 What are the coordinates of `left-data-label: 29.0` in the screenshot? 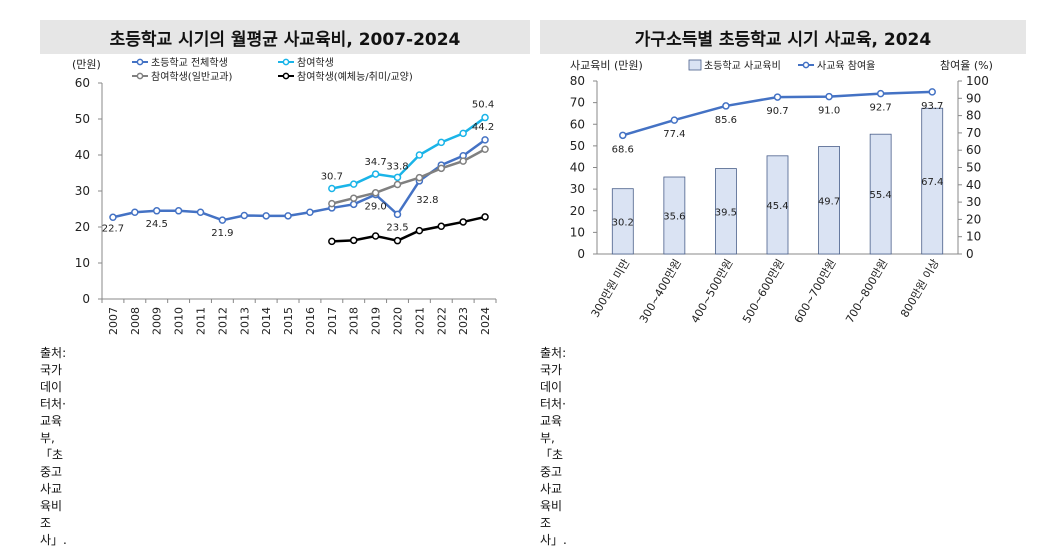 It's located at (375, 207).